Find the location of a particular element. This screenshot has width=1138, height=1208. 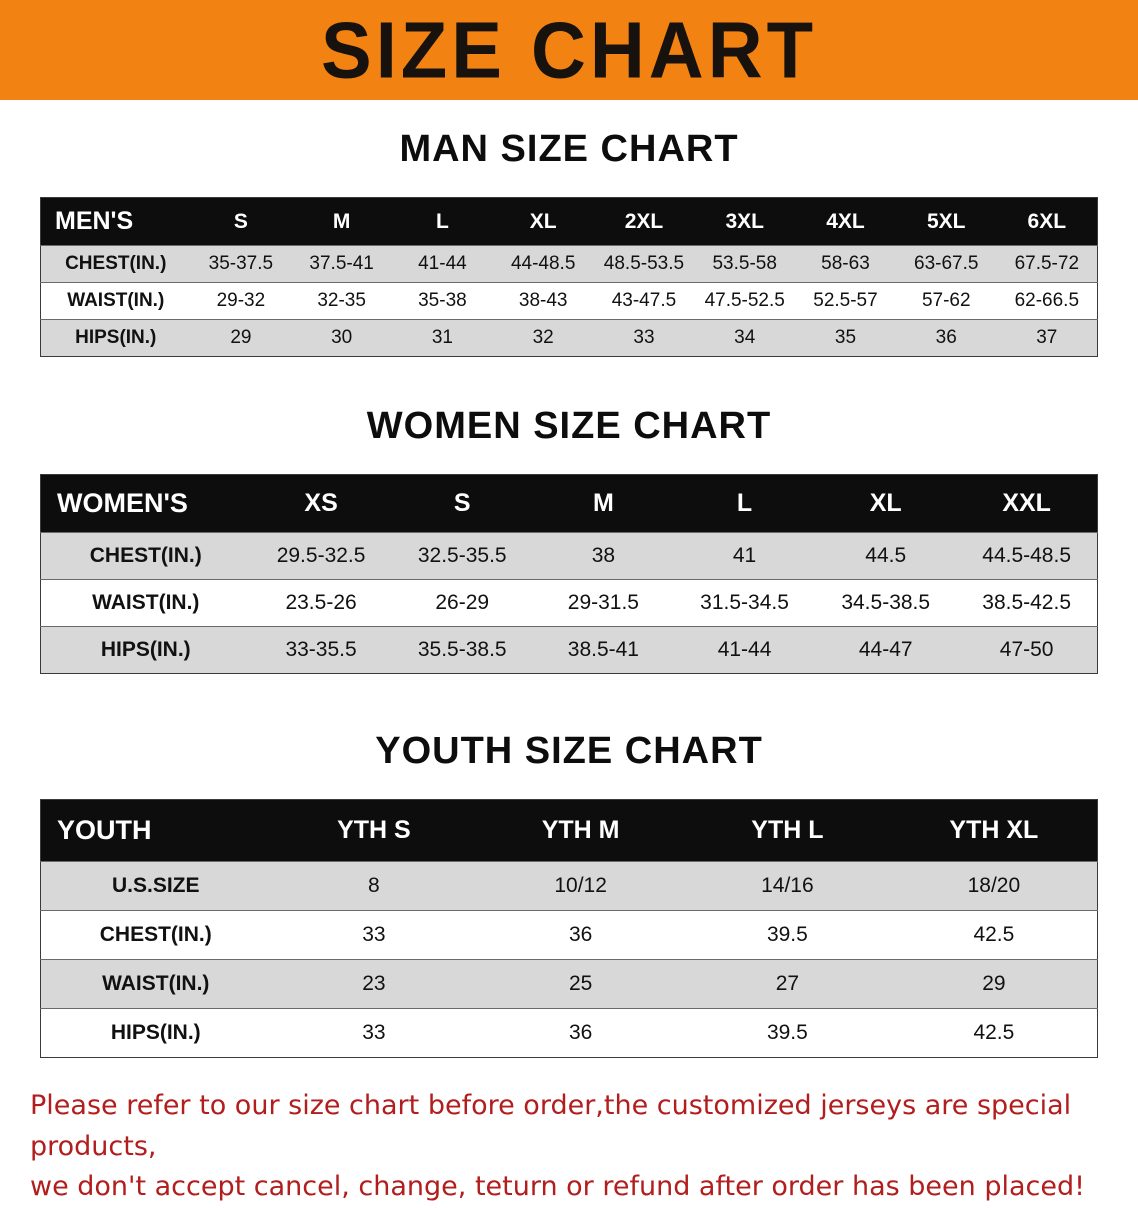

cell: 18/20 is located at coordinates (994, 886).